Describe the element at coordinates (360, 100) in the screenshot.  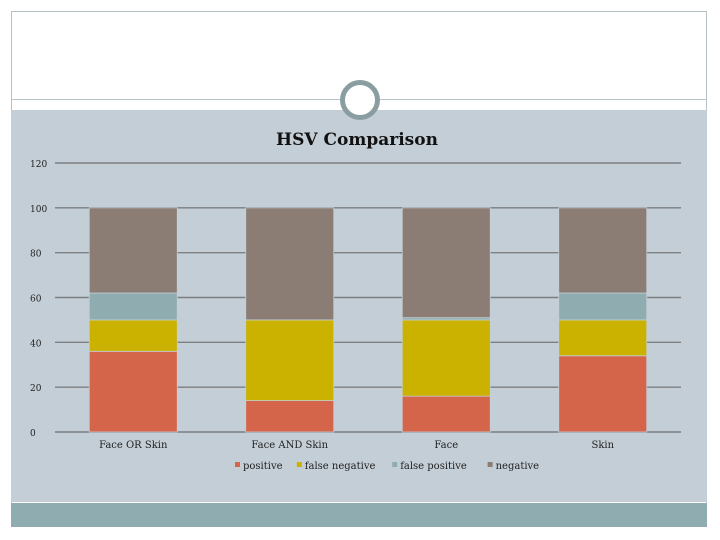
I see `divider-ring-ornament` at that location.